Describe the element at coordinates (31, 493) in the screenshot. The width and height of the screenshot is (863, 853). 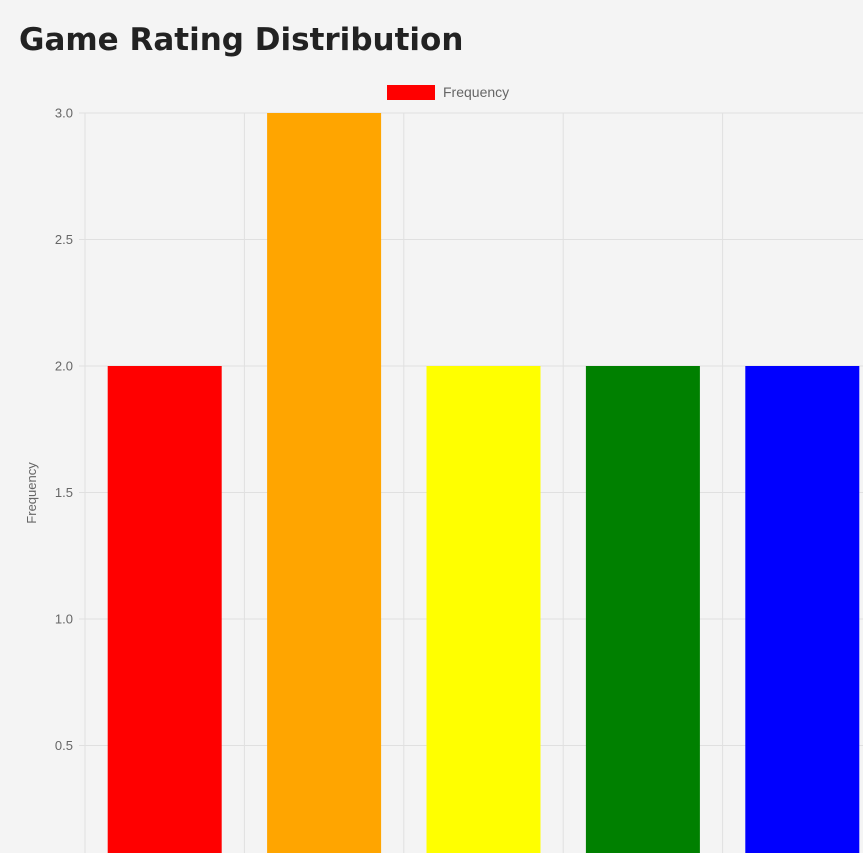
I see `y-axis-title: Frequency` at that location.